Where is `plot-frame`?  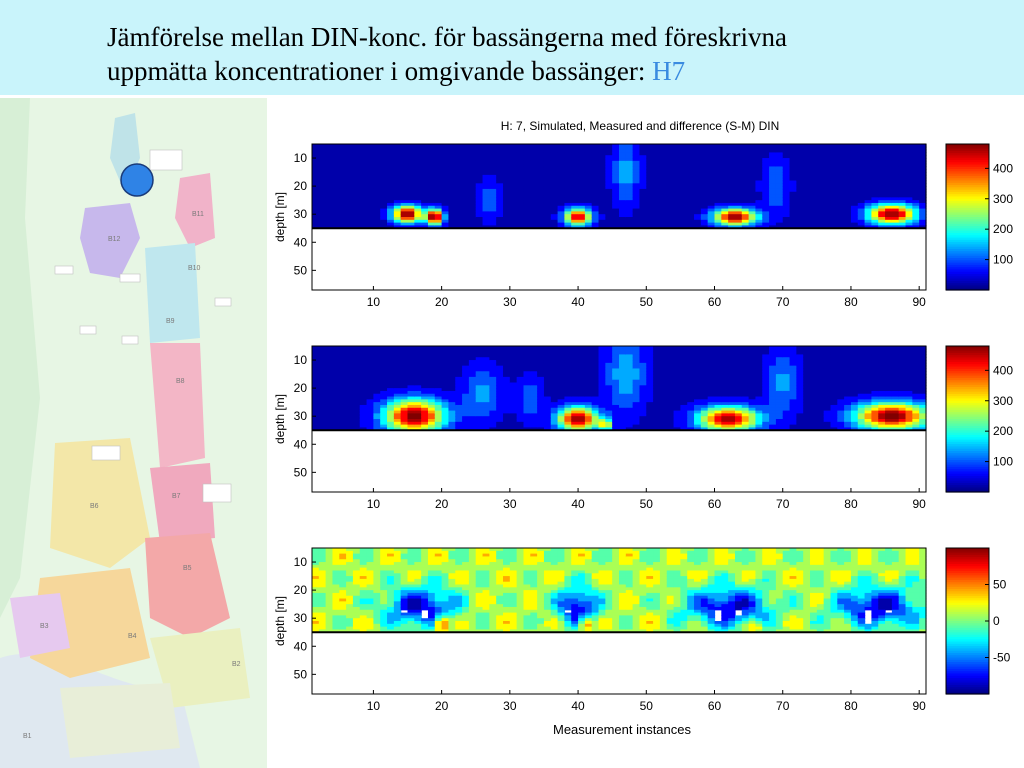 plot-frame is located at coordinates (619, 217).